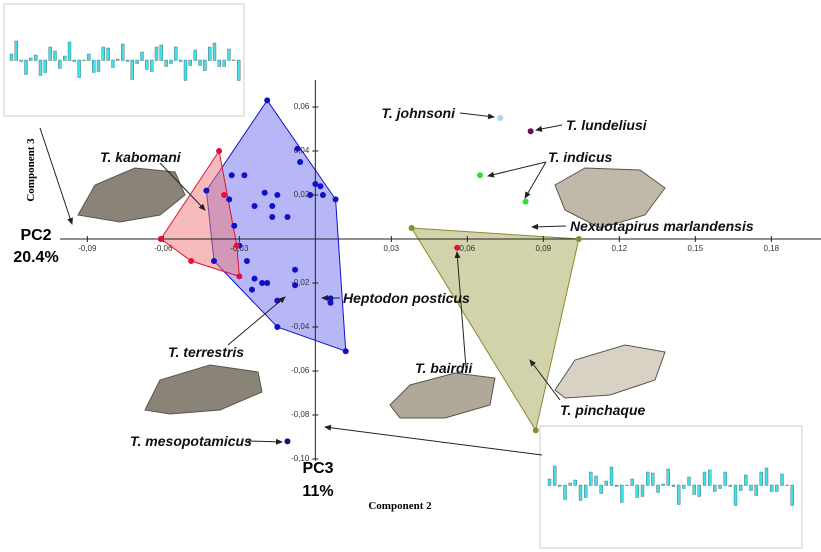 The height and width of the screenshot is (552, 821). Describe the element at coordinates (696, 248) in the screenshot. I see `x-tick-label: 0,15` at that location.